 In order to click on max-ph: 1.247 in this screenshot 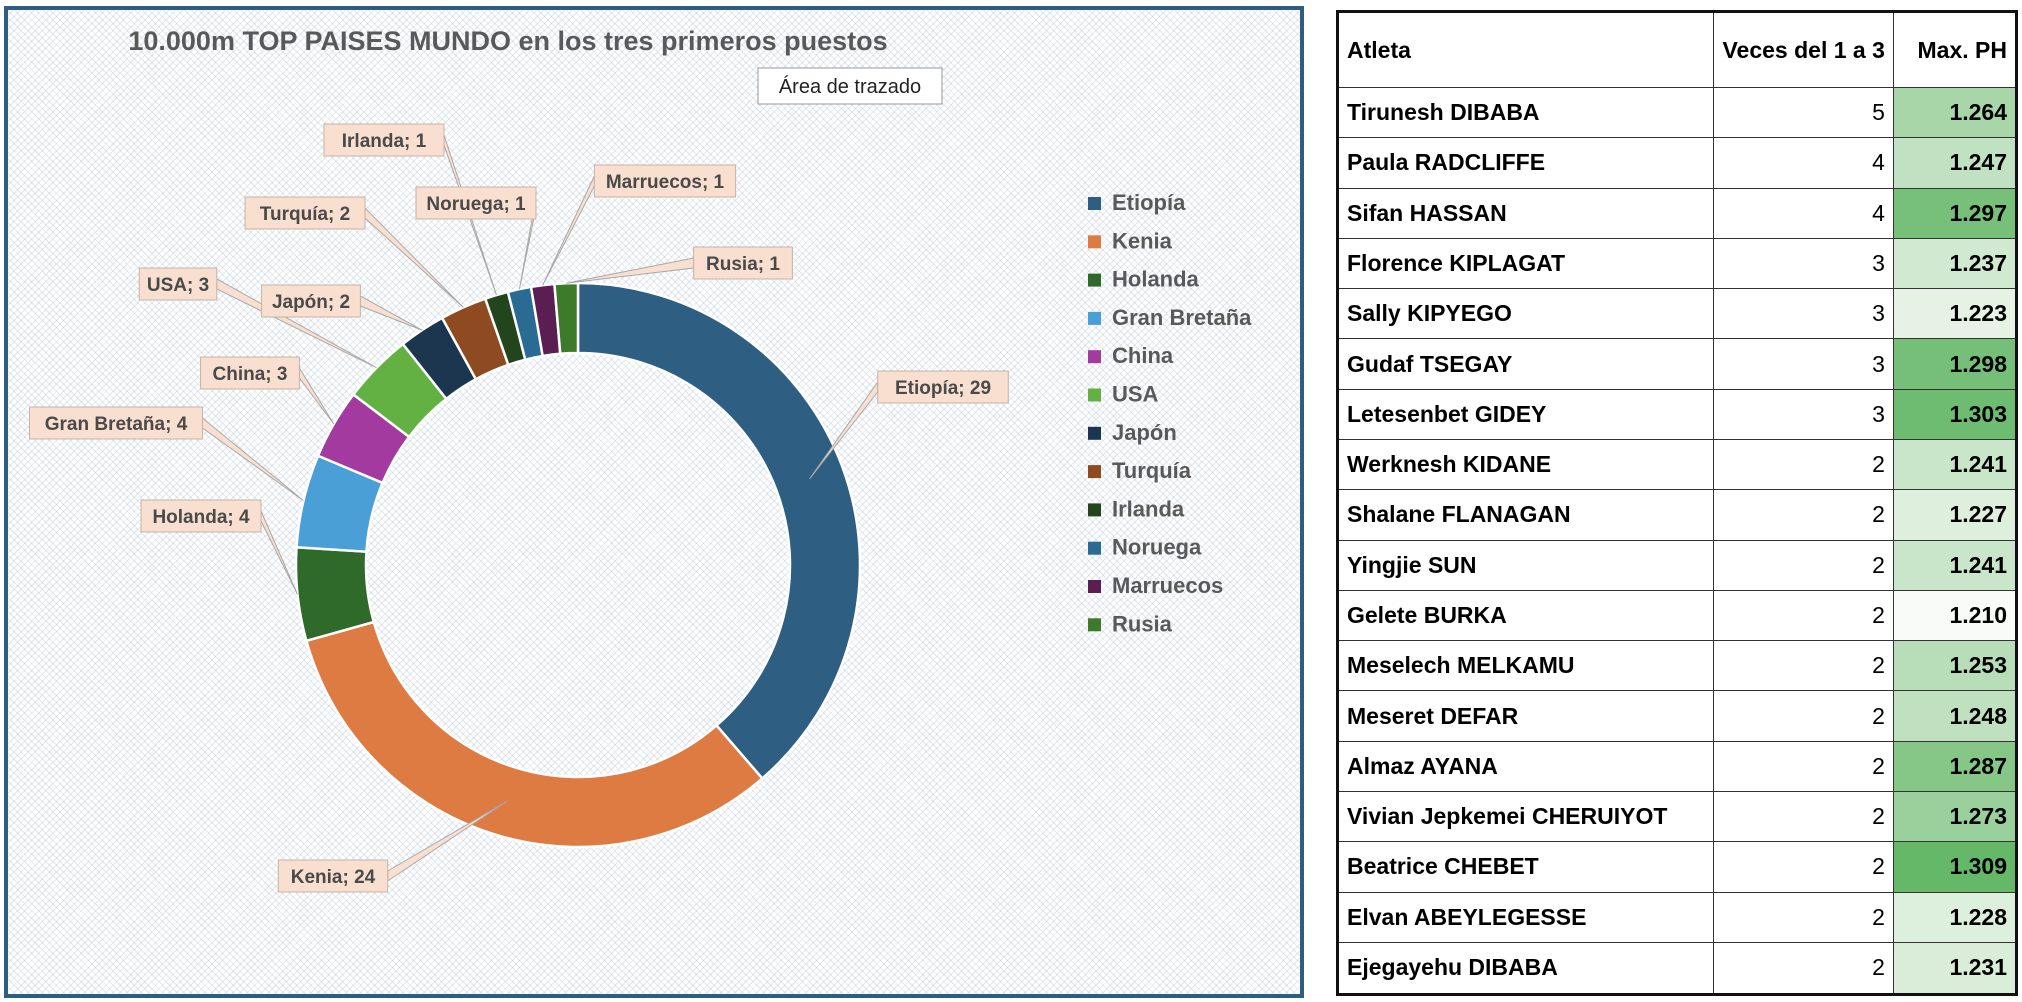, I will do `click(1955, 163)`.